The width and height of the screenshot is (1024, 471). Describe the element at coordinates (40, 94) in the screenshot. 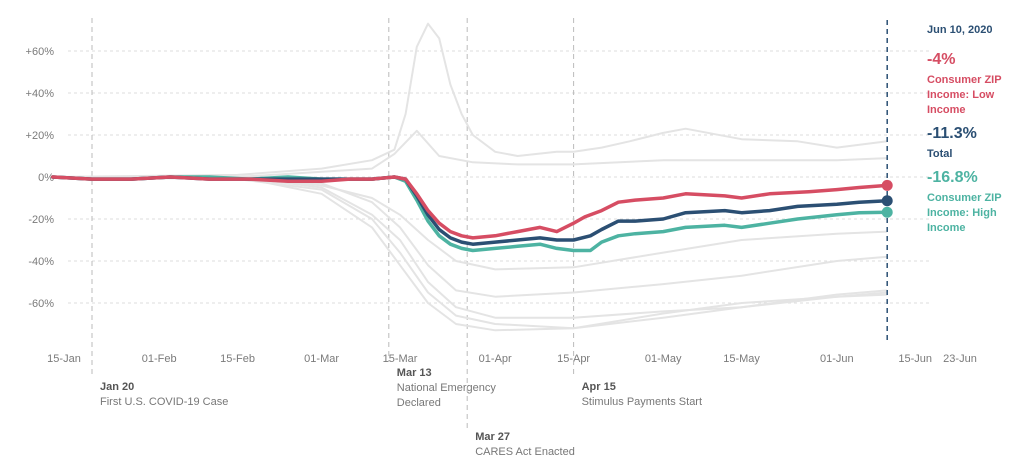

I see `y-tick-label: +40%` at that location.